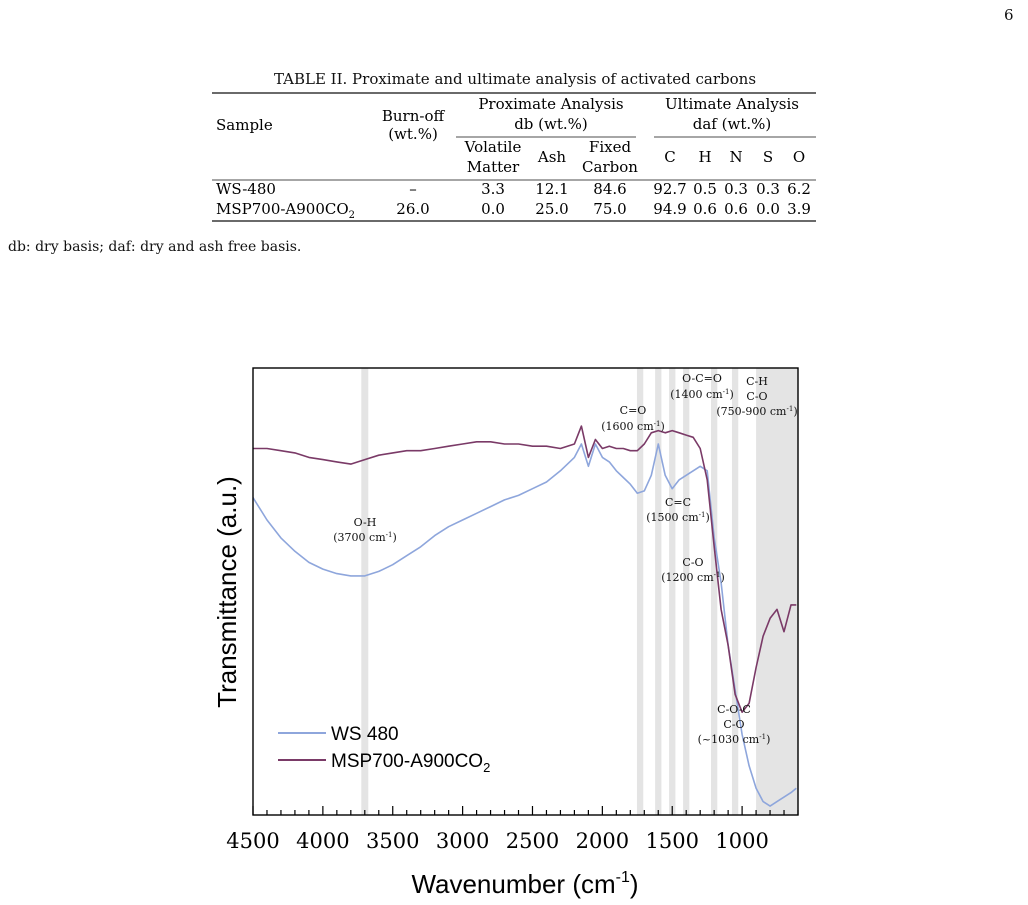 The image size is (1028, 905). Describe the element at coordinates (252, 841) in the screenshot. I see `x-tick-label: 4500` at that location.